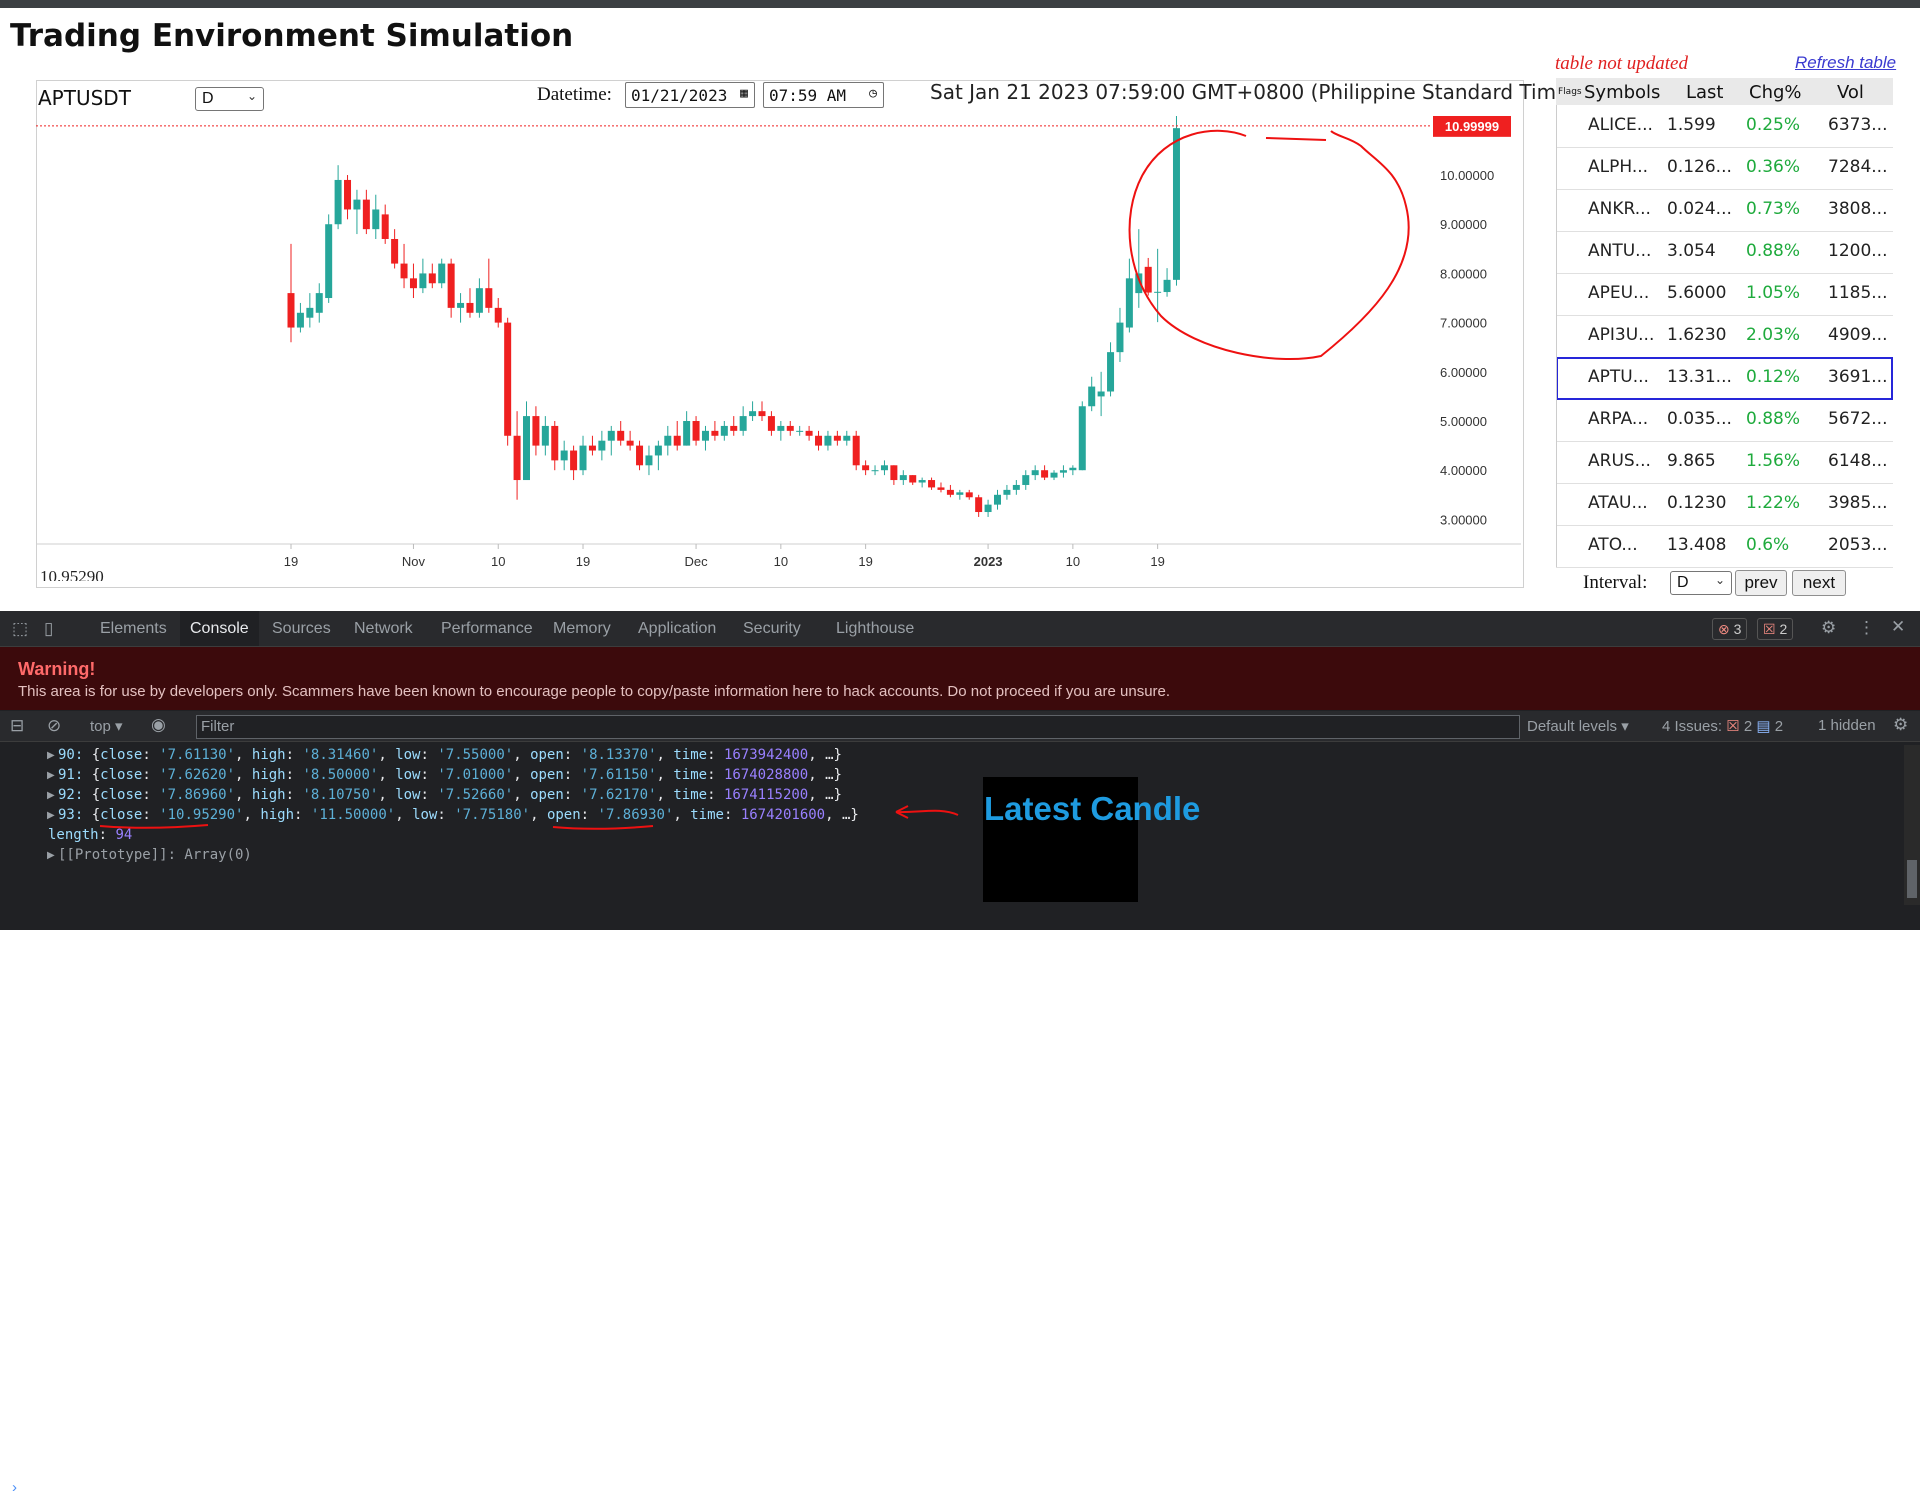 The width and height of the screenshot is (1920, 1496). What do you see at coordinates (772, 628) in the screenshot?
I see `tab-security: Security` at bounding box center [772, 628].